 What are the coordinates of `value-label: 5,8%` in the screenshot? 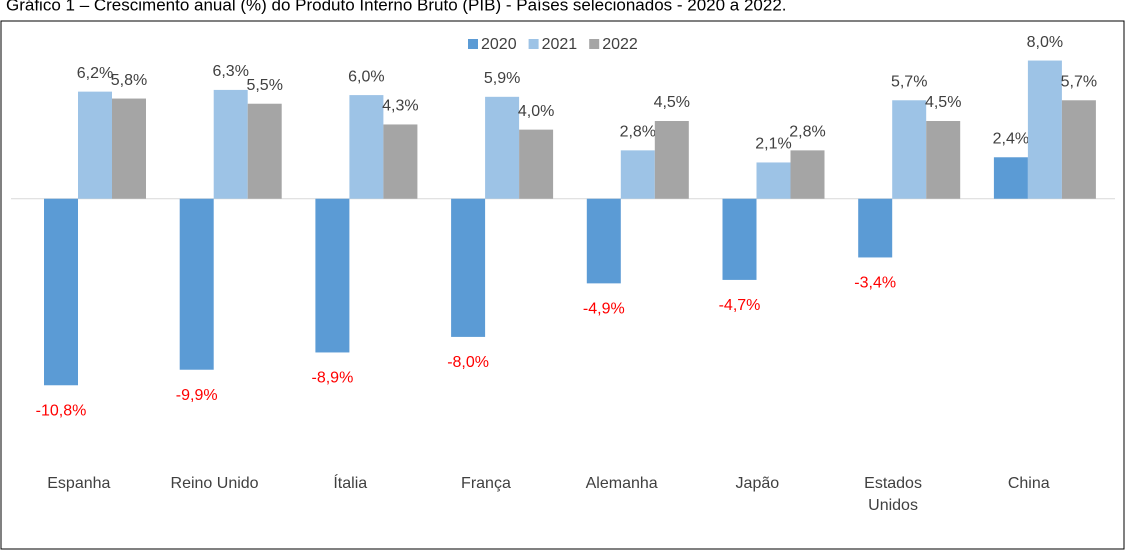 It's located at (129, 80).